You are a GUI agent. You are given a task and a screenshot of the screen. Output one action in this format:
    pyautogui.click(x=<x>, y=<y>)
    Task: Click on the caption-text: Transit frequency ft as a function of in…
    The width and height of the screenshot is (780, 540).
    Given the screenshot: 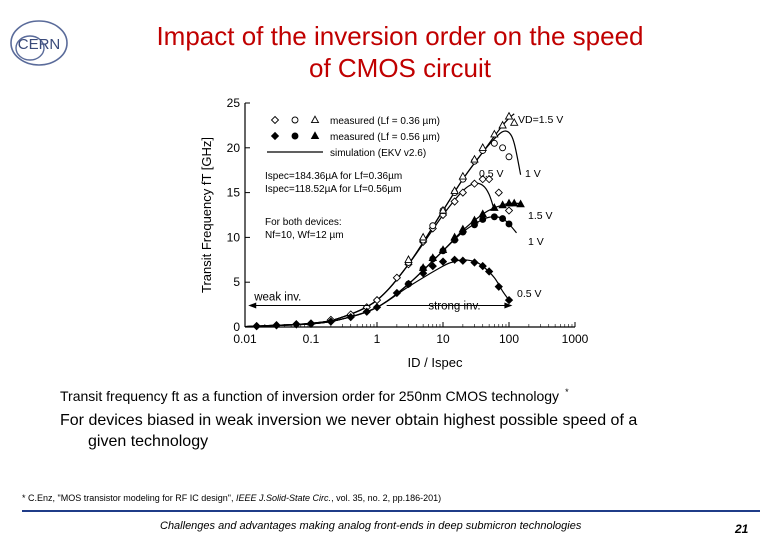 What is the action you would take?
    pyautogui.click(x=310, y=396)
    